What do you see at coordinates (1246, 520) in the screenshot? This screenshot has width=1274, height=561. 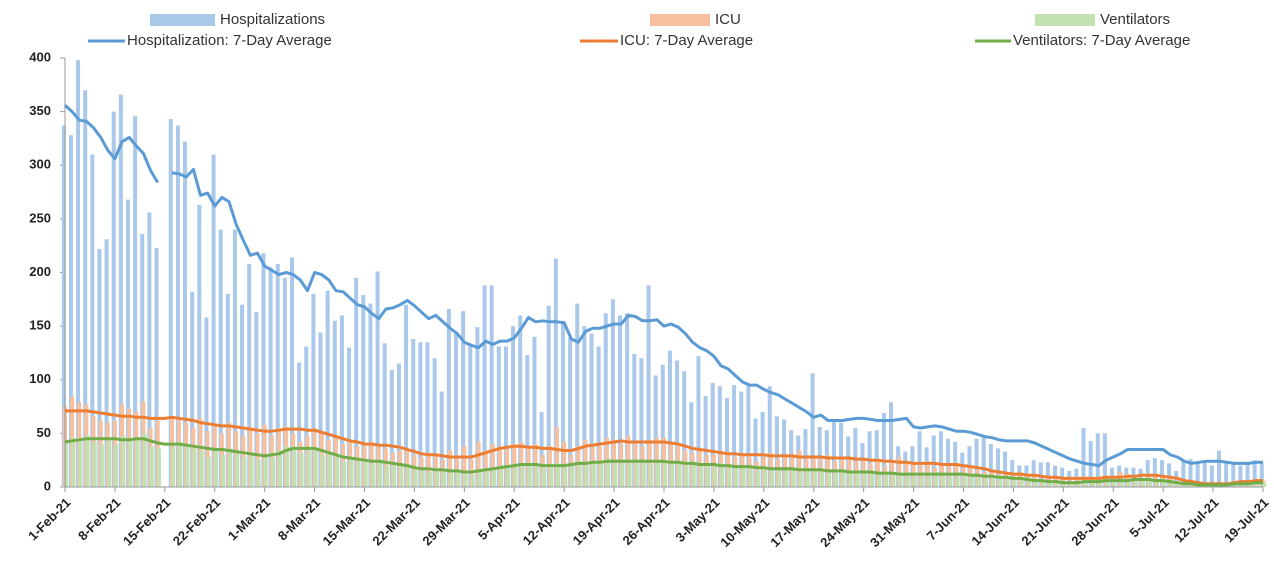 I see `x-tick-label: 19-Jul-21` at bounding box center [1246, 520].